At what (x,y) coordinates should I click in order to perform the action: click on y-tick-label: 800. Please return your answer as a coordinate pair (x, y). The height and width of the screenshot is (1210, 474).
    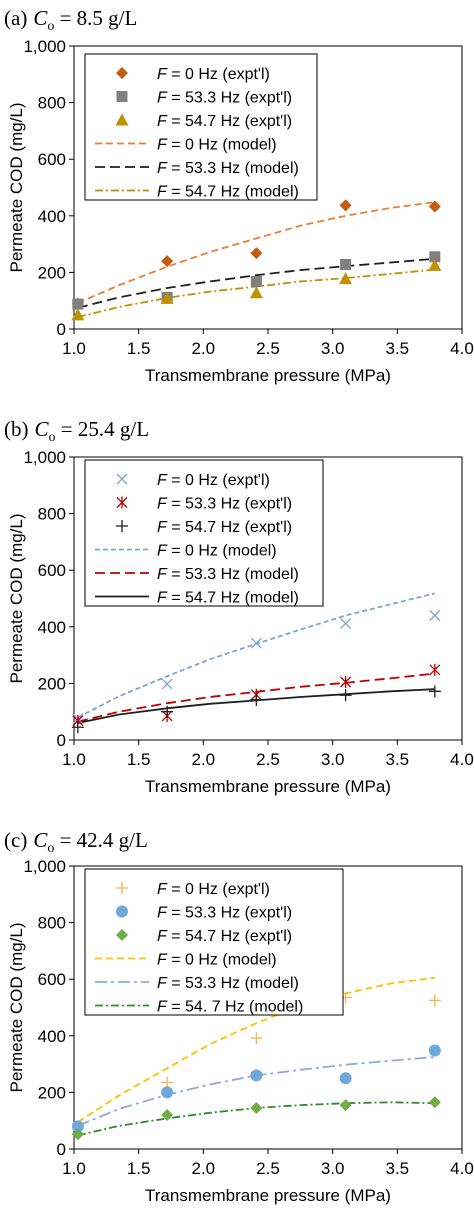
    Looking at the image, I should click on (52, 514).